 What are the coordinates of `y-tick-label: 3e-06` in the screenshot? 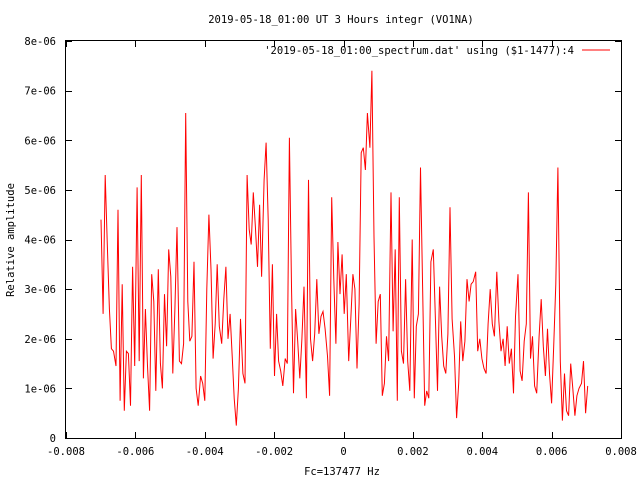 It's located at (40, 290).